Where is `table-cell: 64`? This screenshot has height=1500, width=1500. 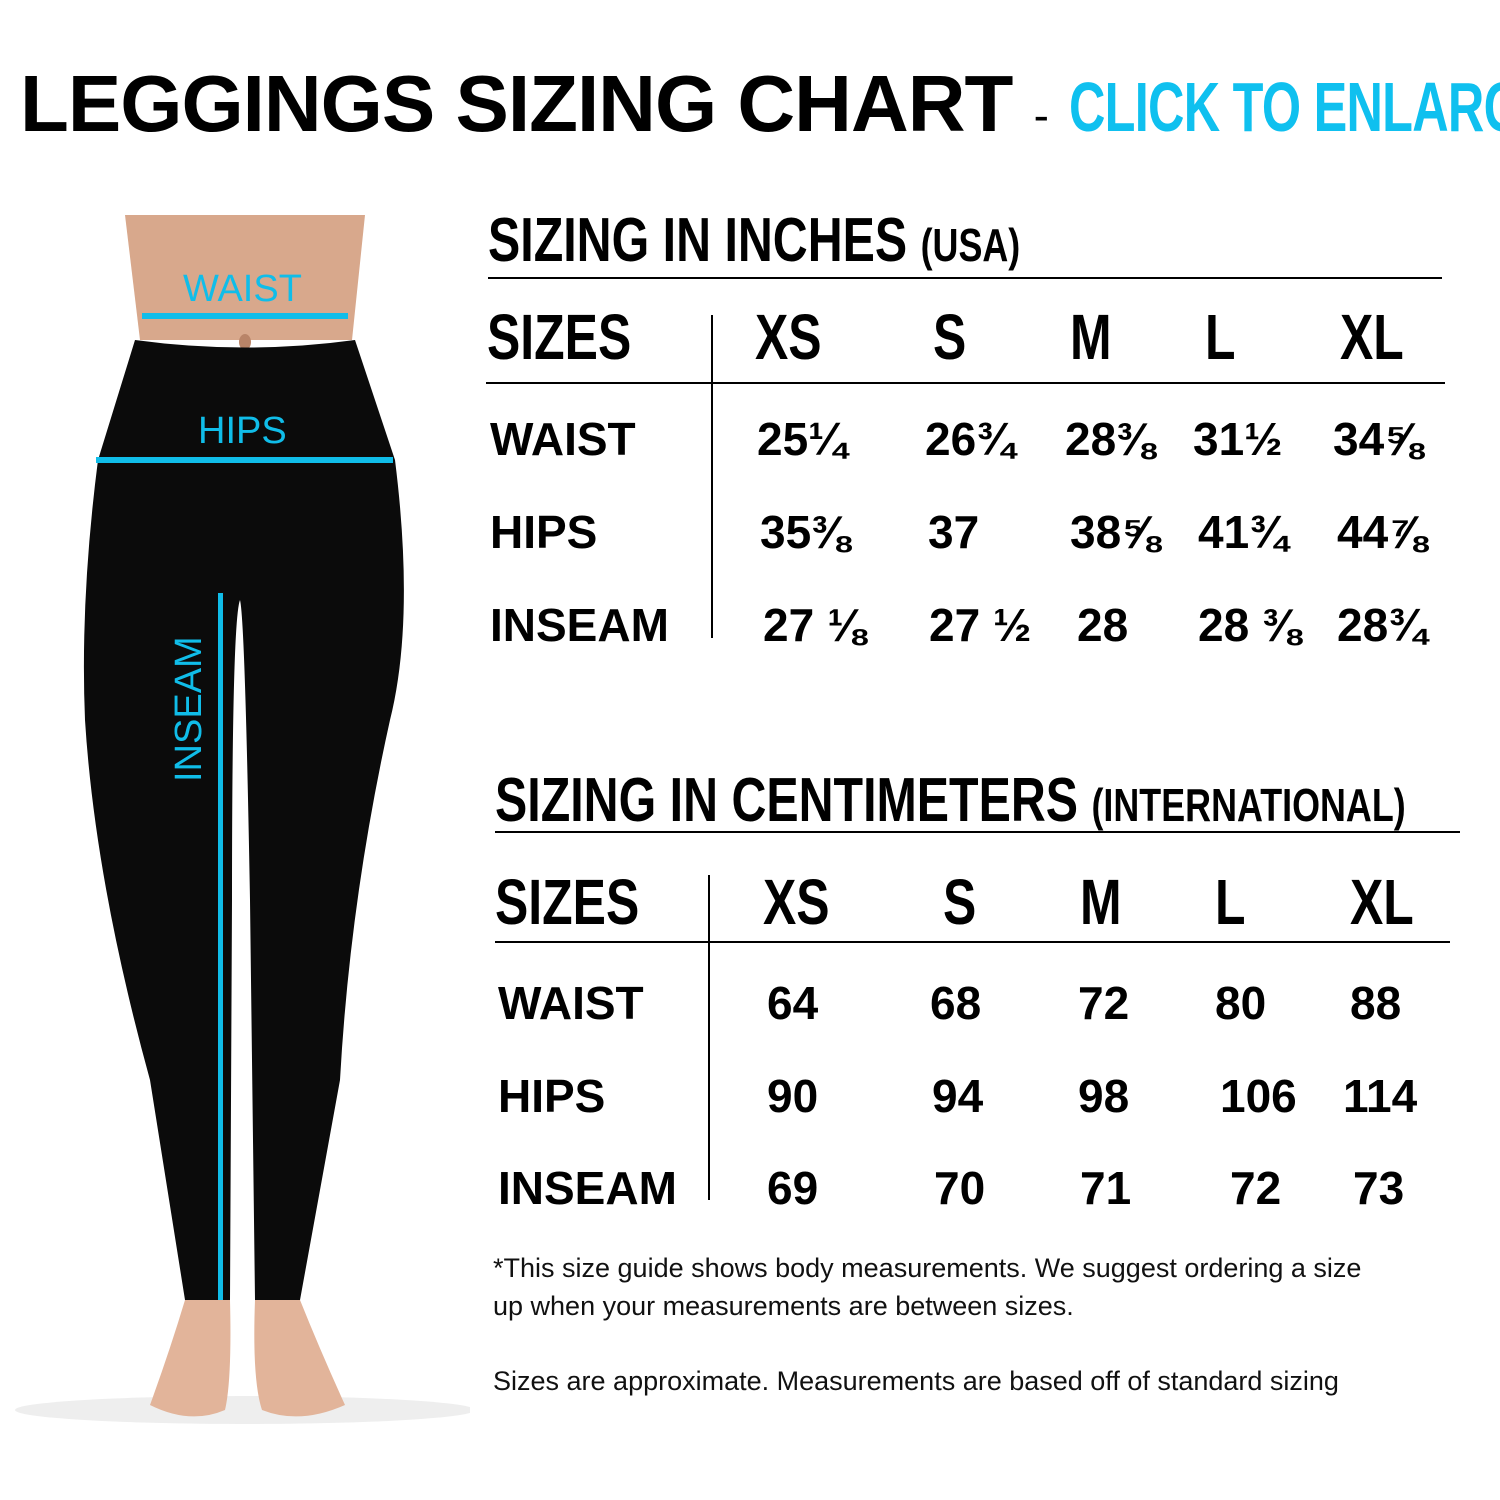
table-cell: 64 is located at coordinates (793, 1003).